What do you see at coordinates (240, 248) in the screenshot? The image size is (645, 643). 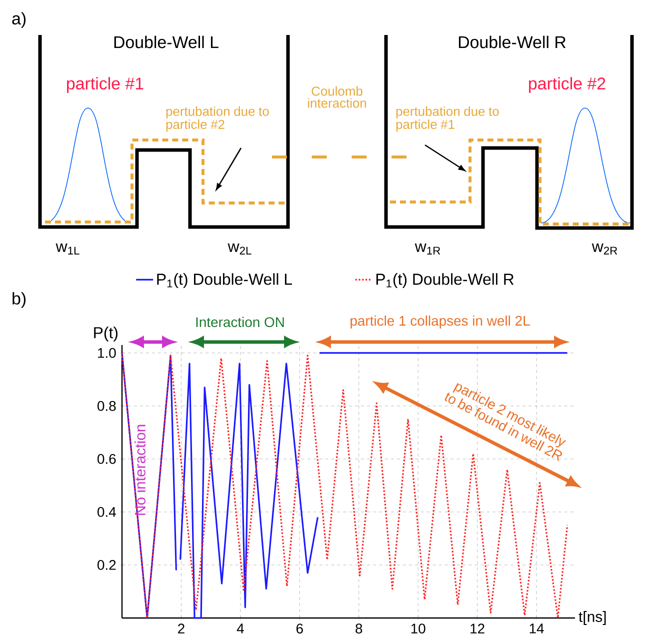 I see `text: w$_{2L}$` at bounding box center [240, 248].